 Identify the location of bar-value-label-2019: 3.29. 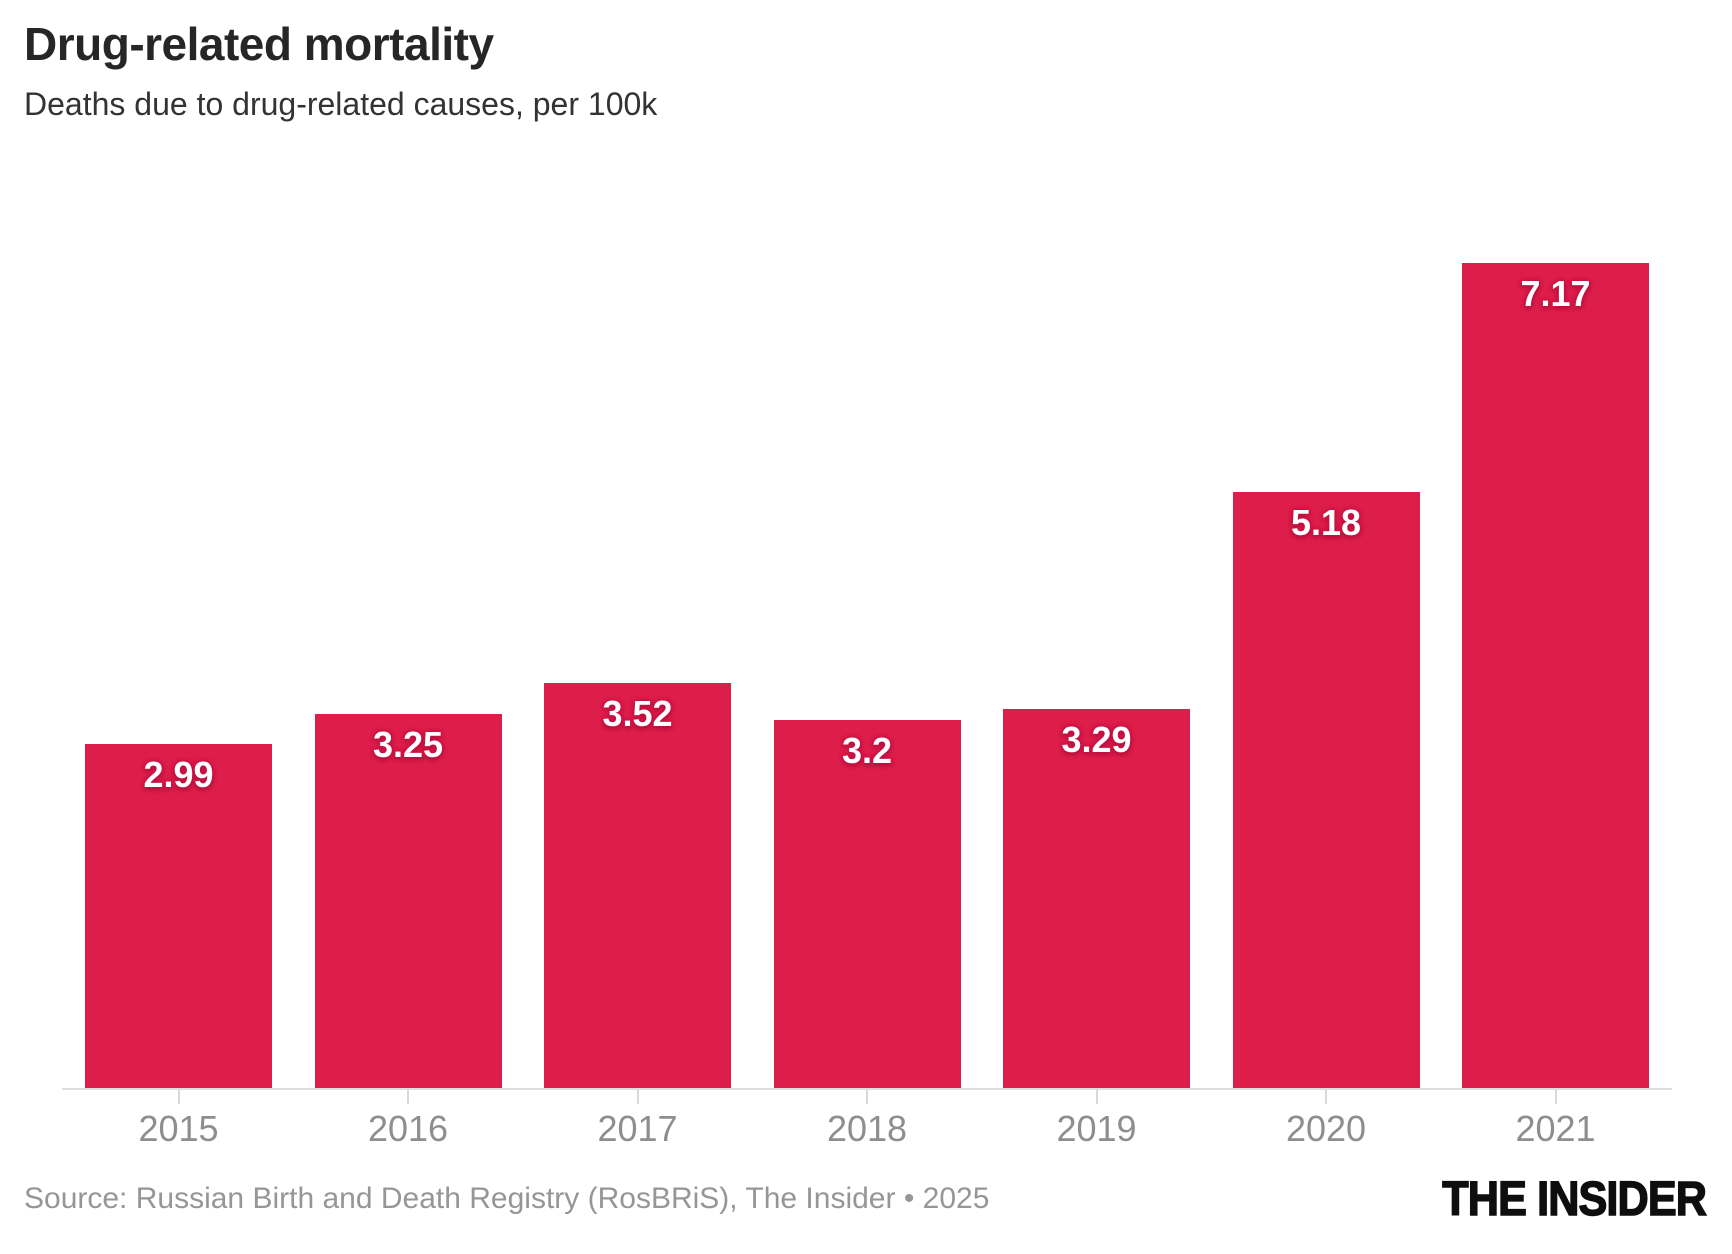
(1096, 739).